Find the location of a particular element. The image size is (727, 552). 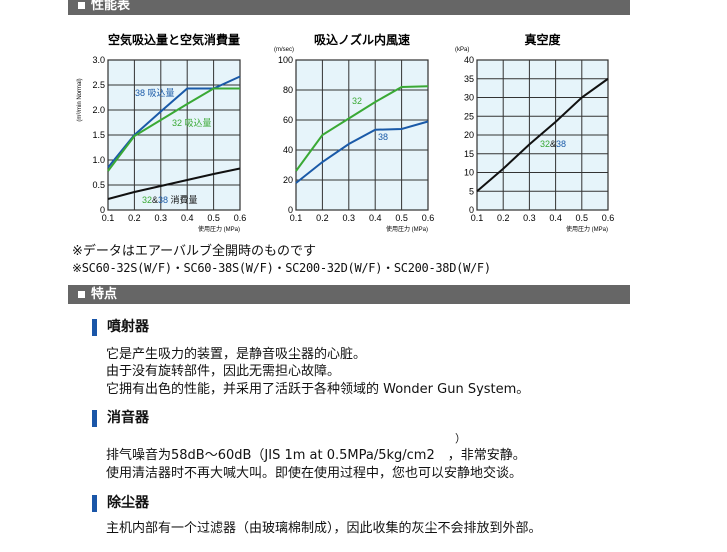

y-tick-label: 1.0 is located at coordinates (98, 160).